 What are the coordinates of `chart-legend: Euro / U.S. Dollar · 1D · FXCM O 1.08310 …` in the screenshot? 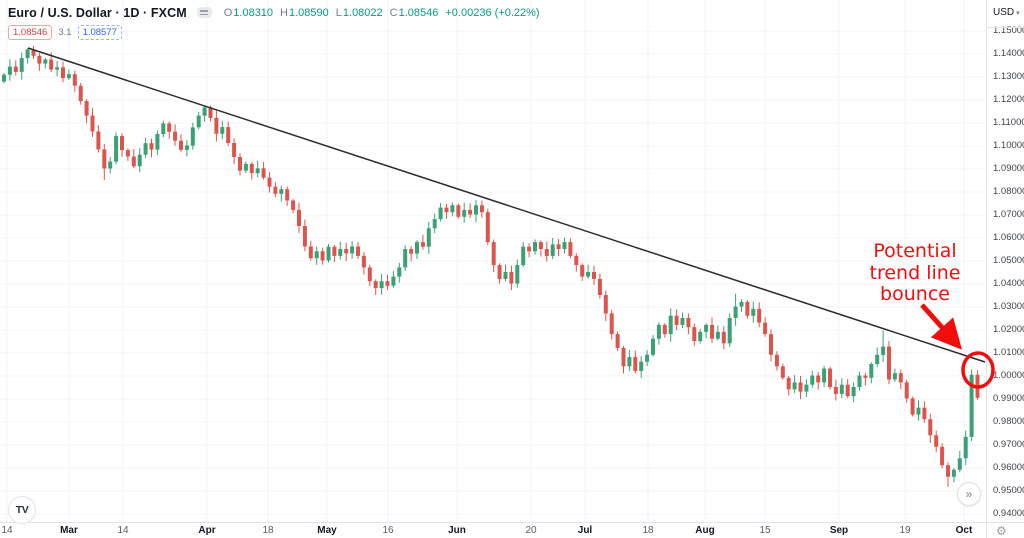 It's located at (274, 22).